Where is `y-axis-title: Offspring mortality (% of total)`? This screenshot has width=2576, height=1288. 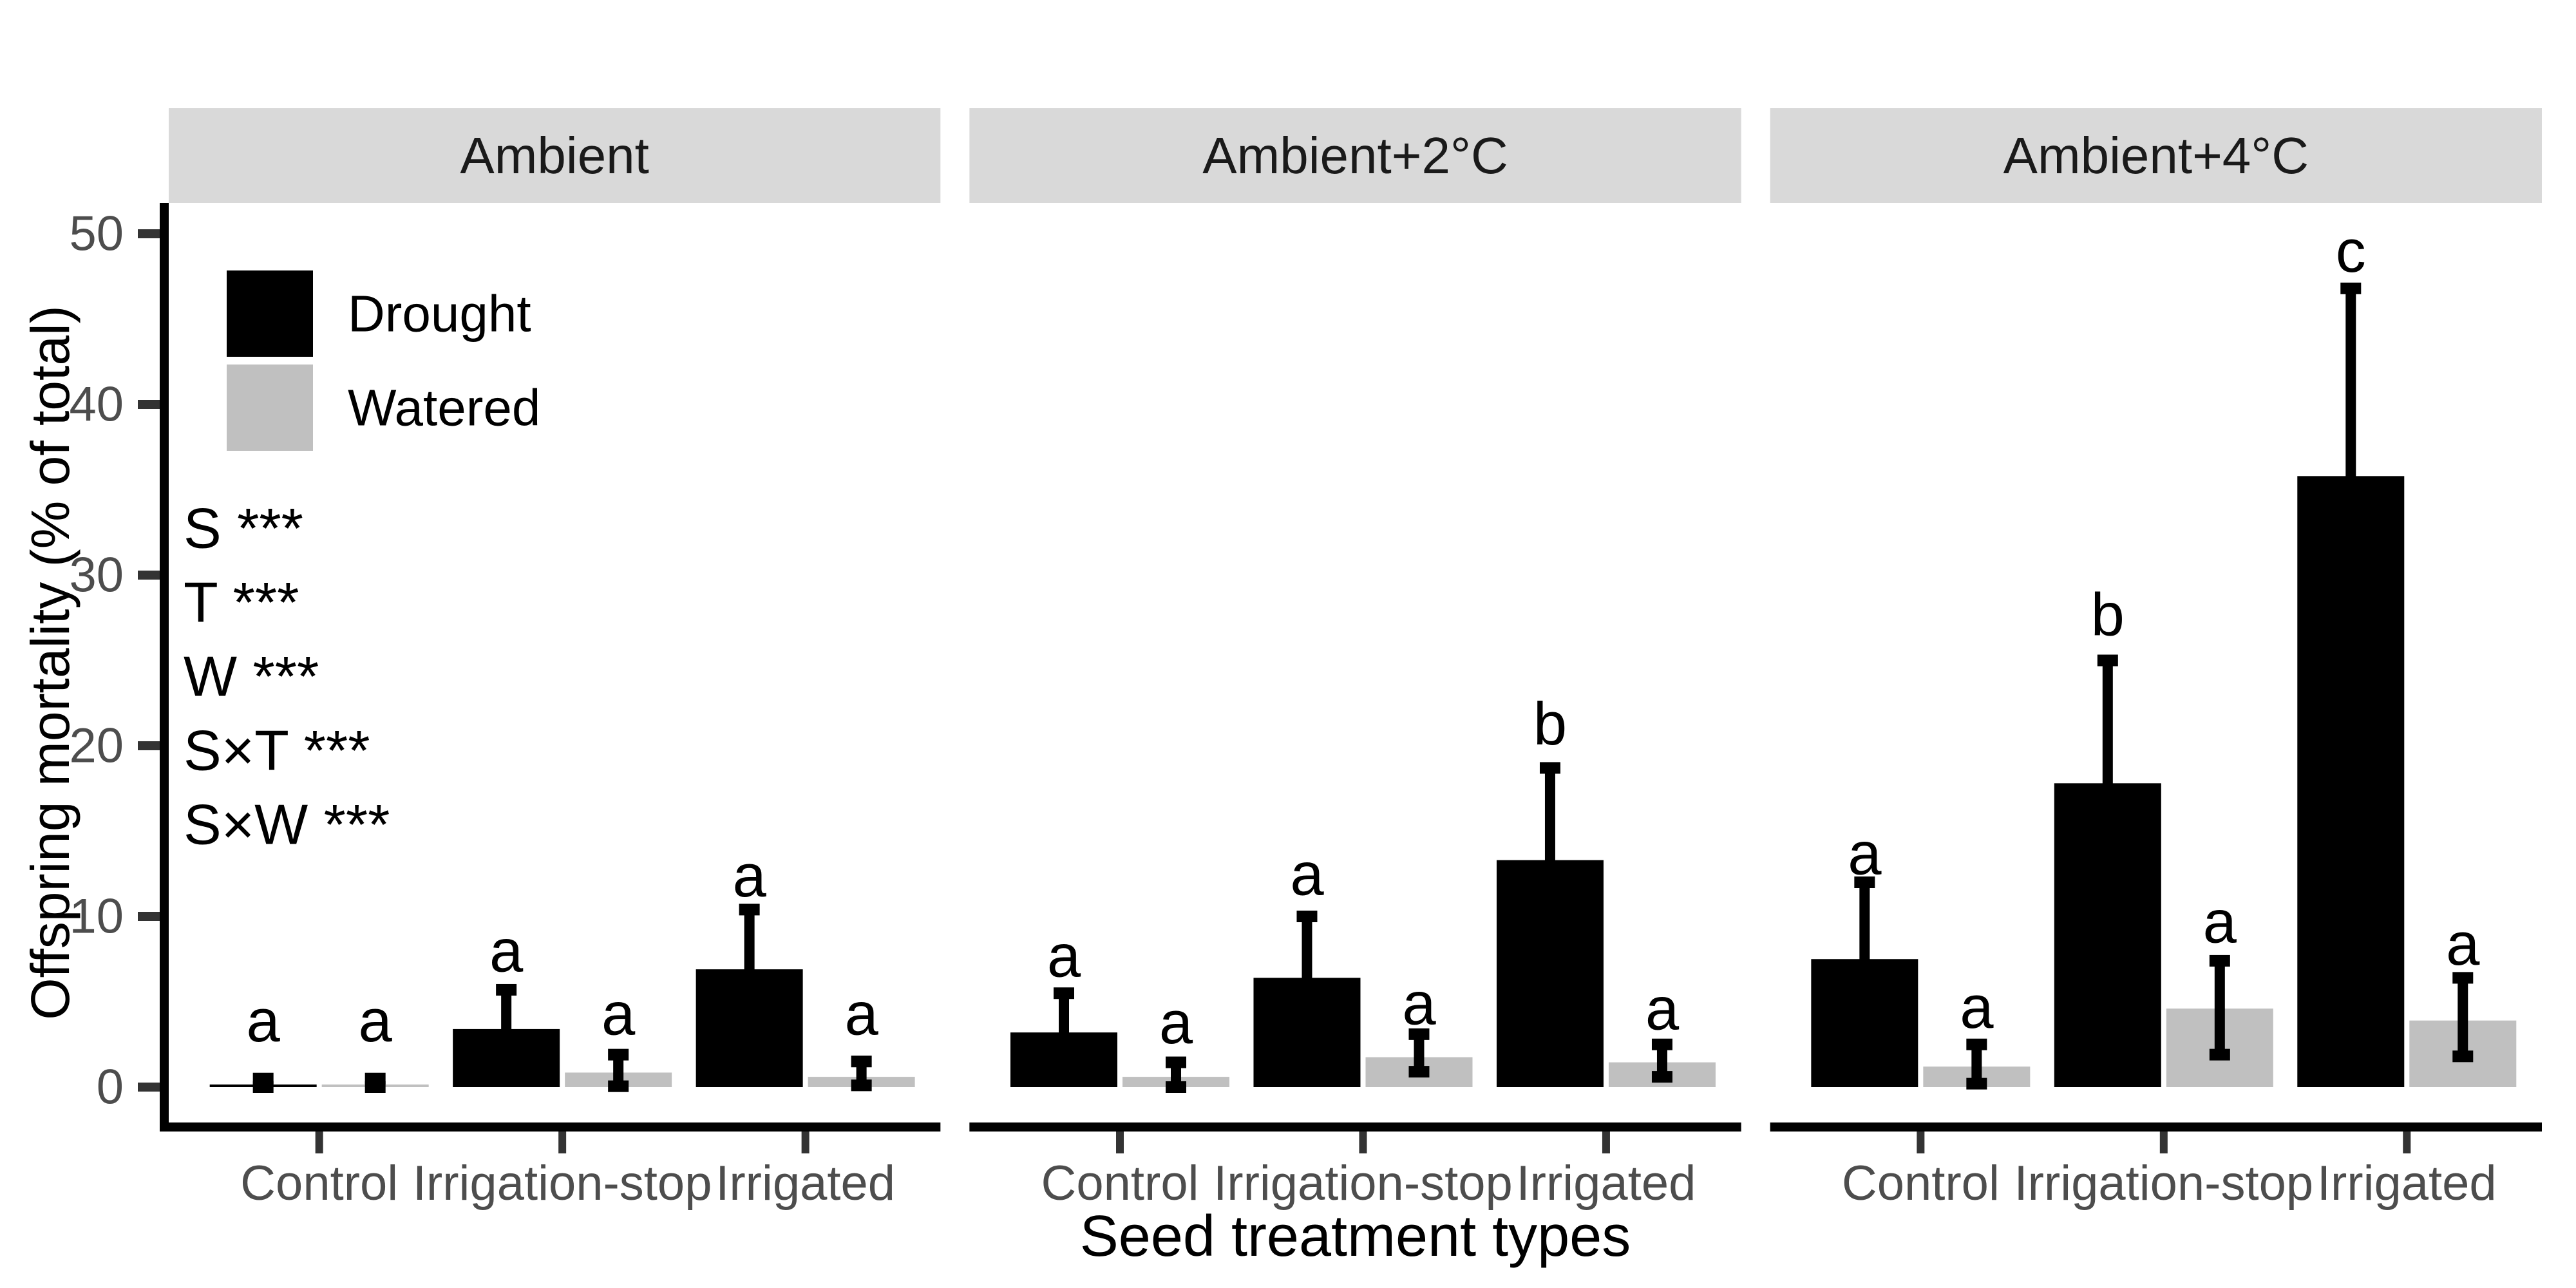
y-axis-title: Offspring mortality (% of total) is located at coordinates (50, 662).